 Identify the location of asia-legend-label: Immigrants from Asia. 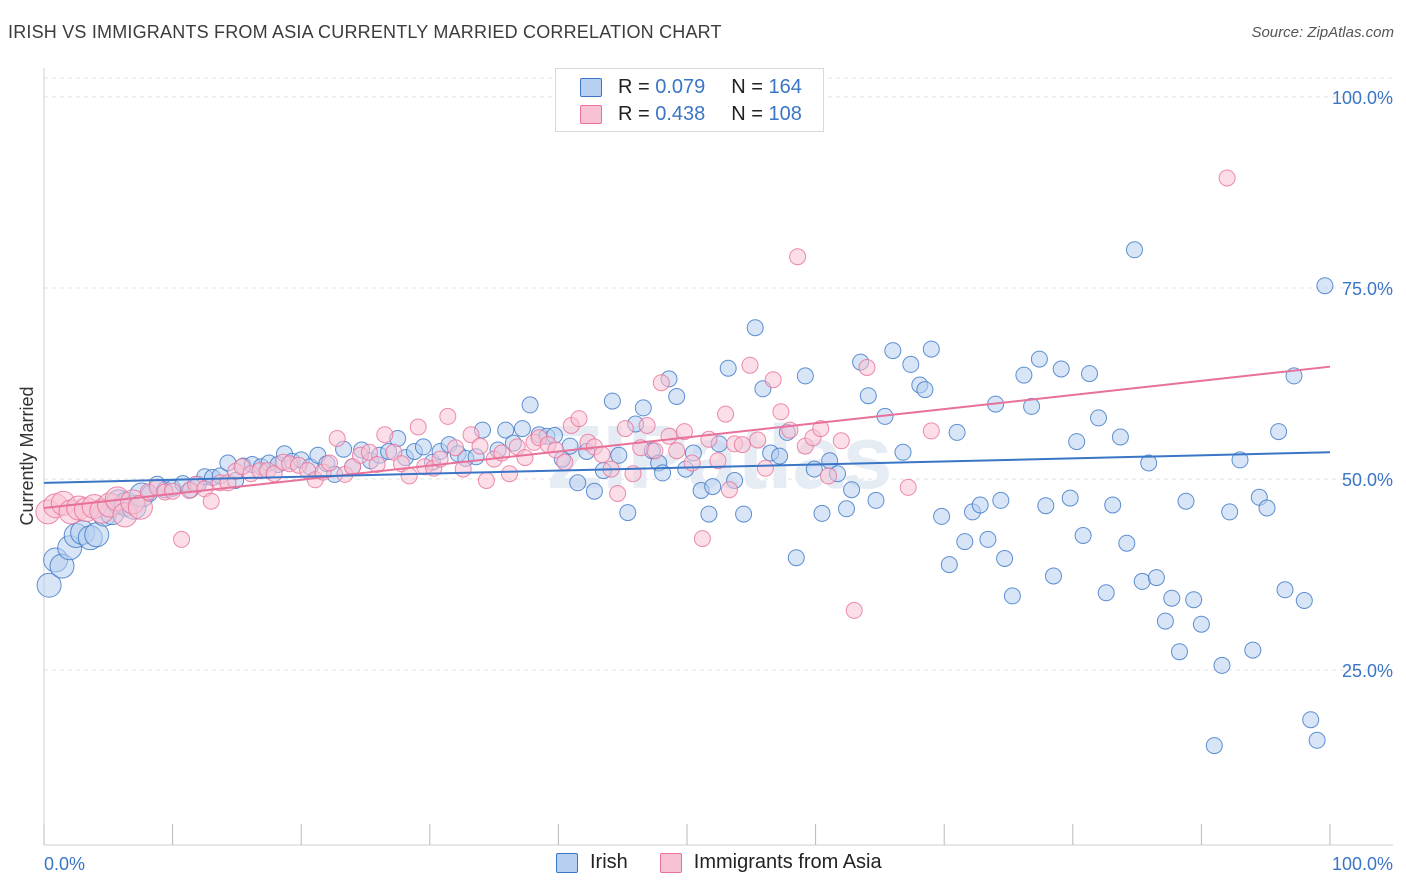
(787, 862).